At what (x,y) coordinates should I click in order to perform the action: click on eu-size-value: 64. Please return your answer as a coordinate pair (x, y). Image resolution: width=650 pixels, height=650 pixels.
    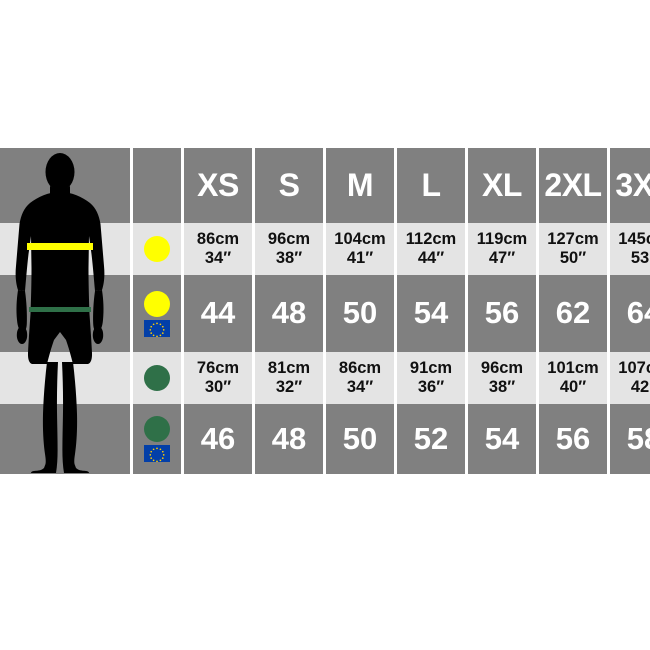
    Looking at the image, I should click on (638, 313).